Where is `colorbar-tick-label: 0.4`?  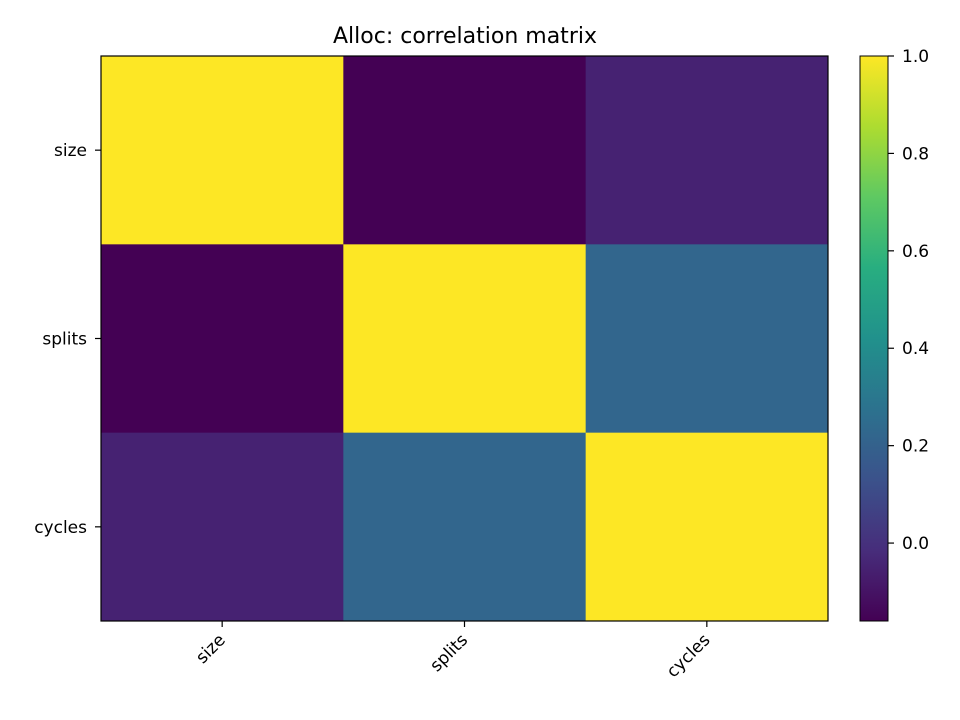 colorbar-tick-label: 0.4 is located at coordinates (915, 349).